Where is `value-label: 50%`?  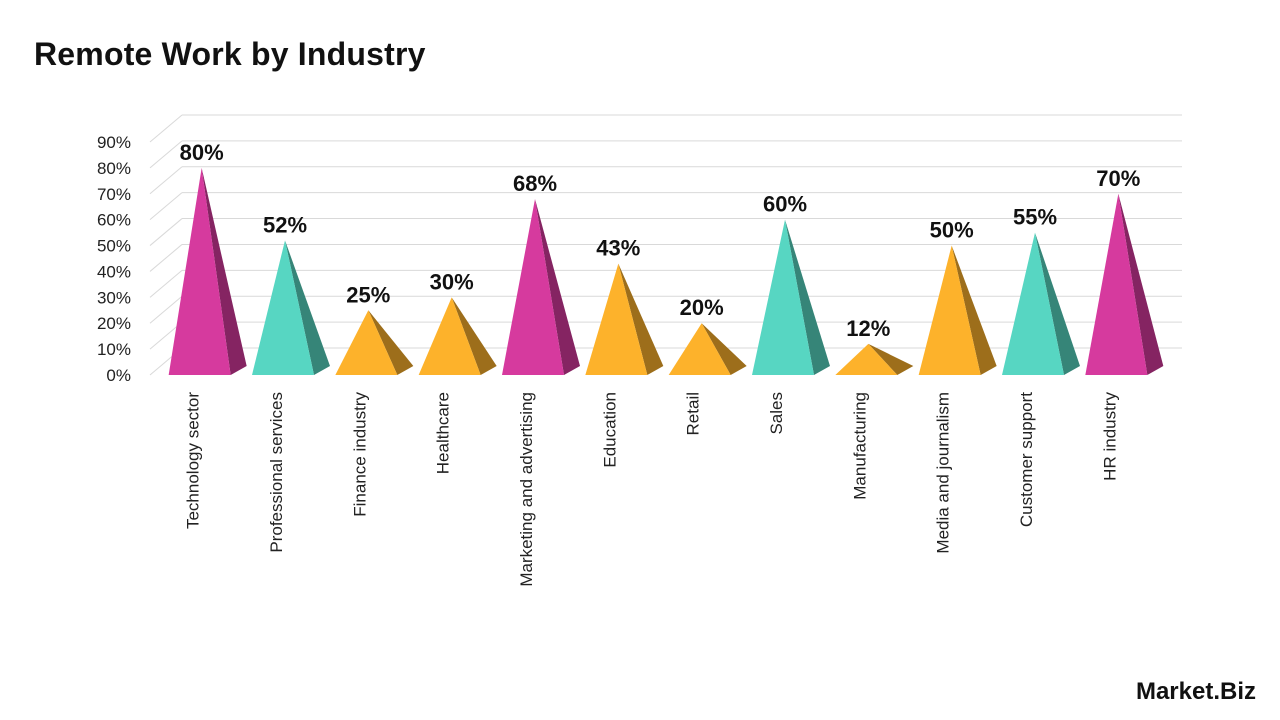 value-label: 50% is located at coordinates (952, 230).